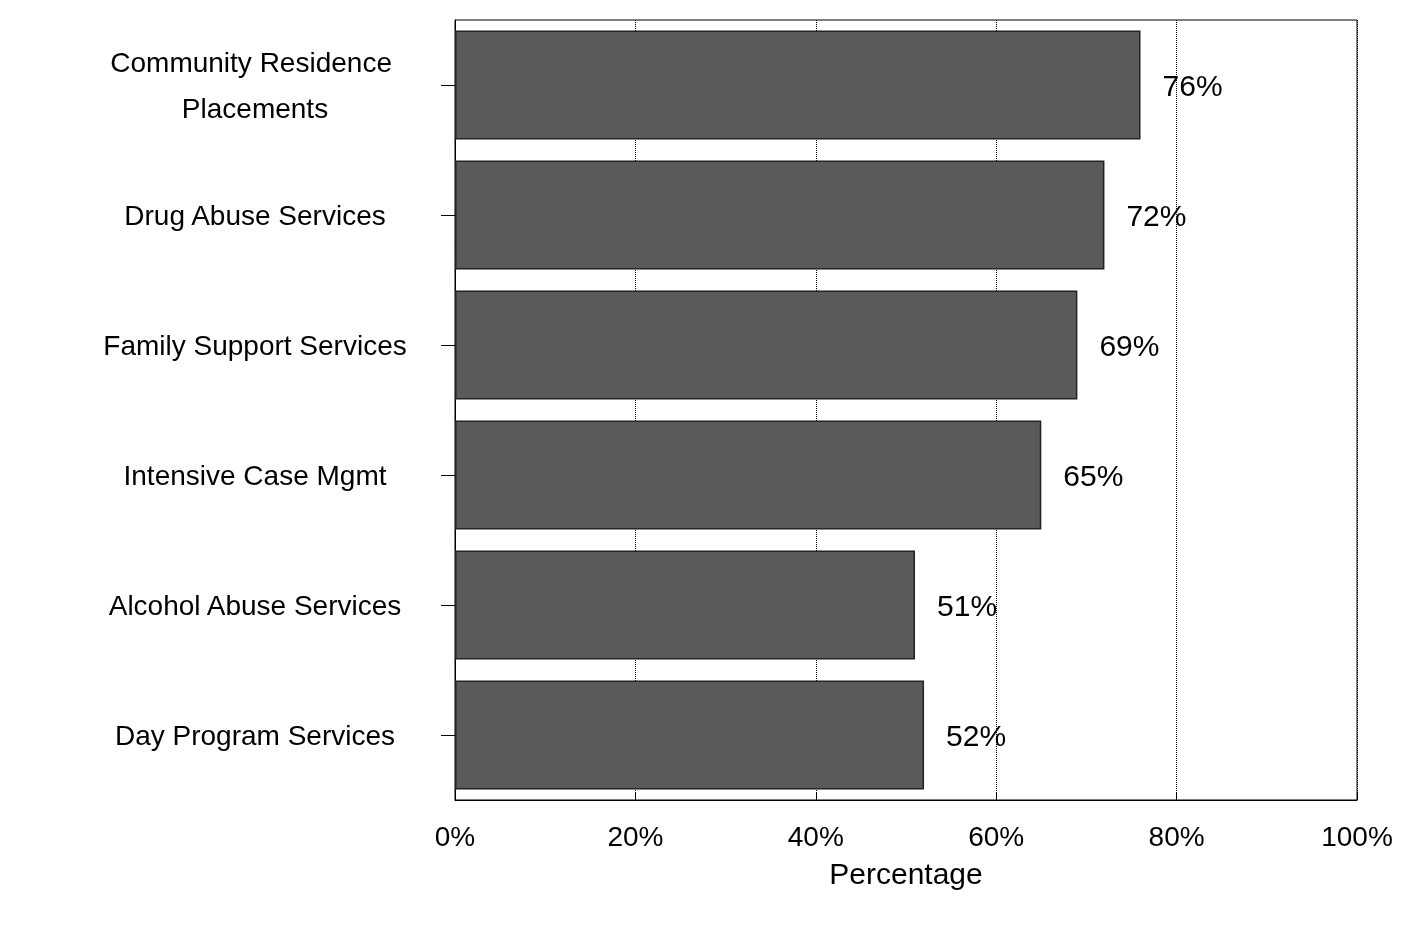  Describe the element at coordinates (1176, 836) in the screenshot. I see `x-tick-label: 80%` at that location.